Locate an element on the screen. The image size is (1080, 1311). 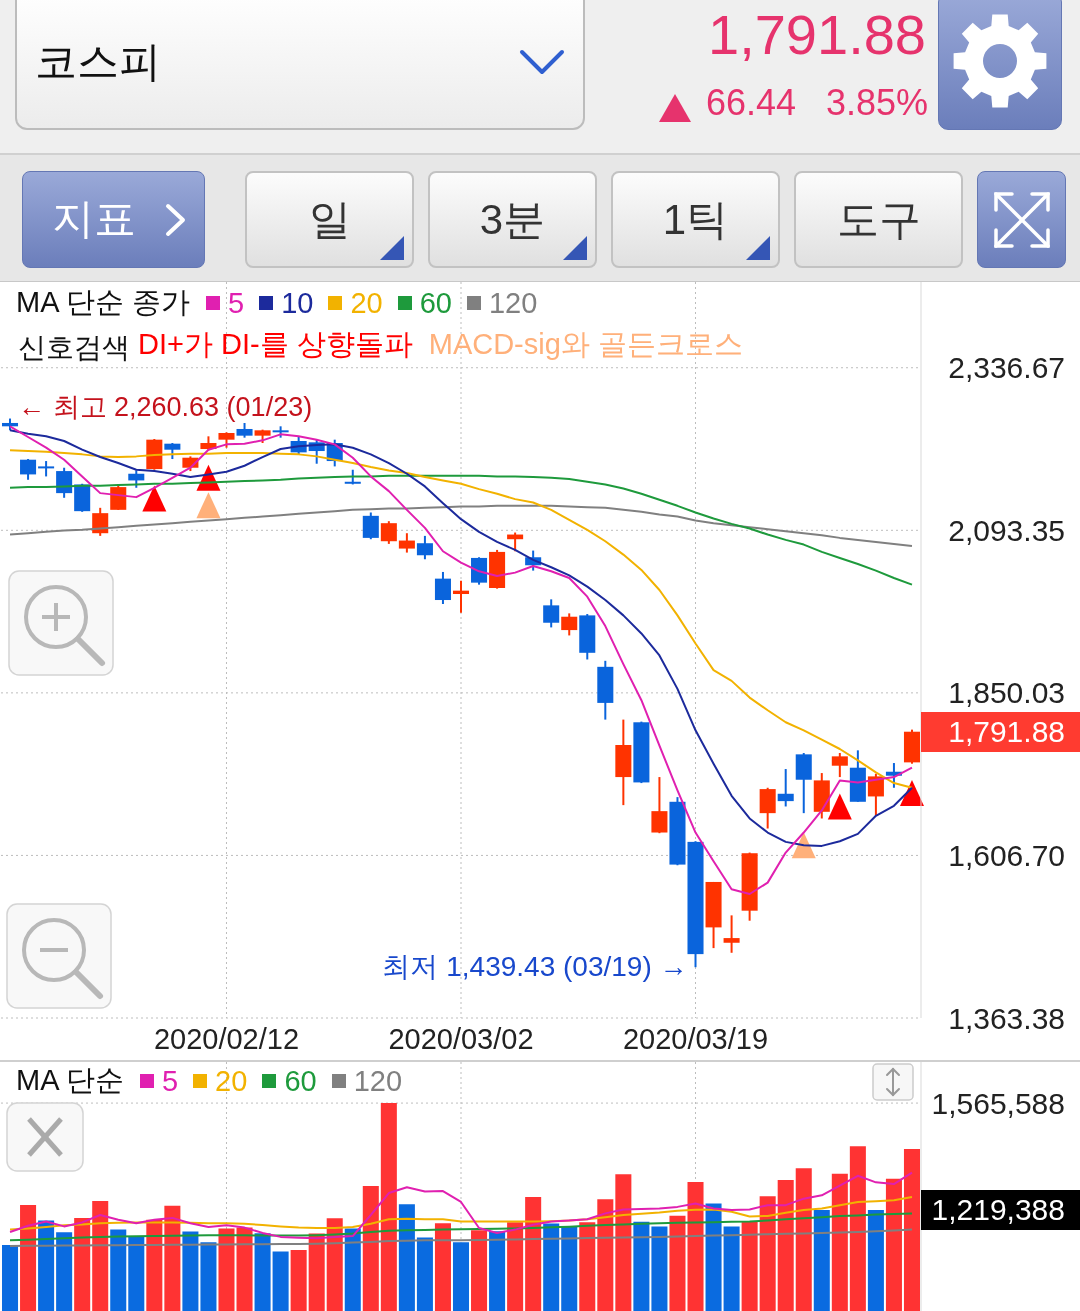
x-tick-label: 2020/03/19 is located at coordinates (695, 1039).